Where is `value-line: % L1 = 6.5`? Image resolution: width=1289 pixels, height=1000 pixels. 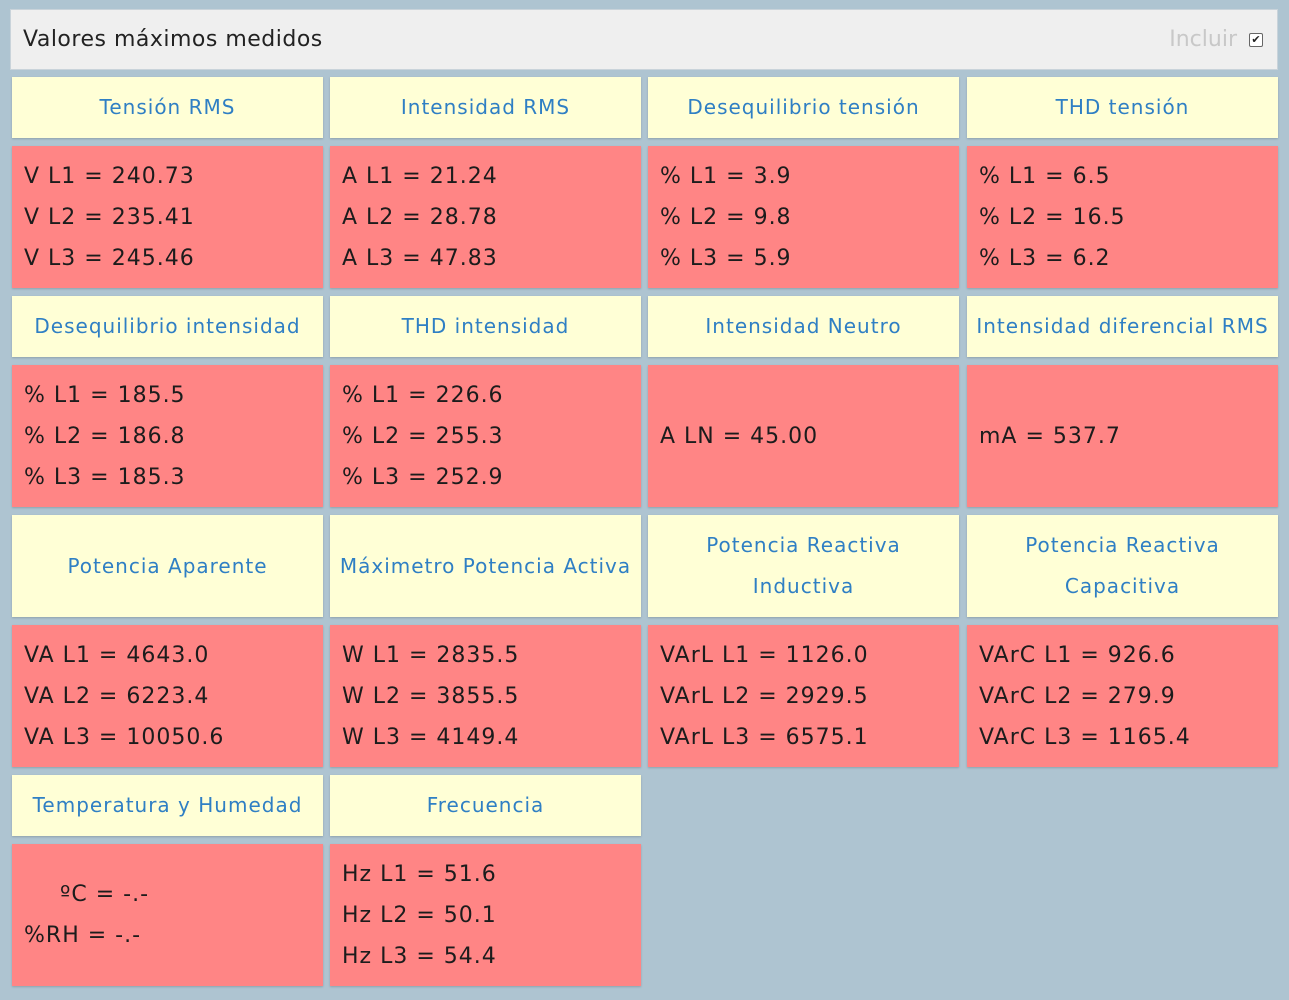 value-line: % L1 = 6.5 is located at coordinates (1045, 176).